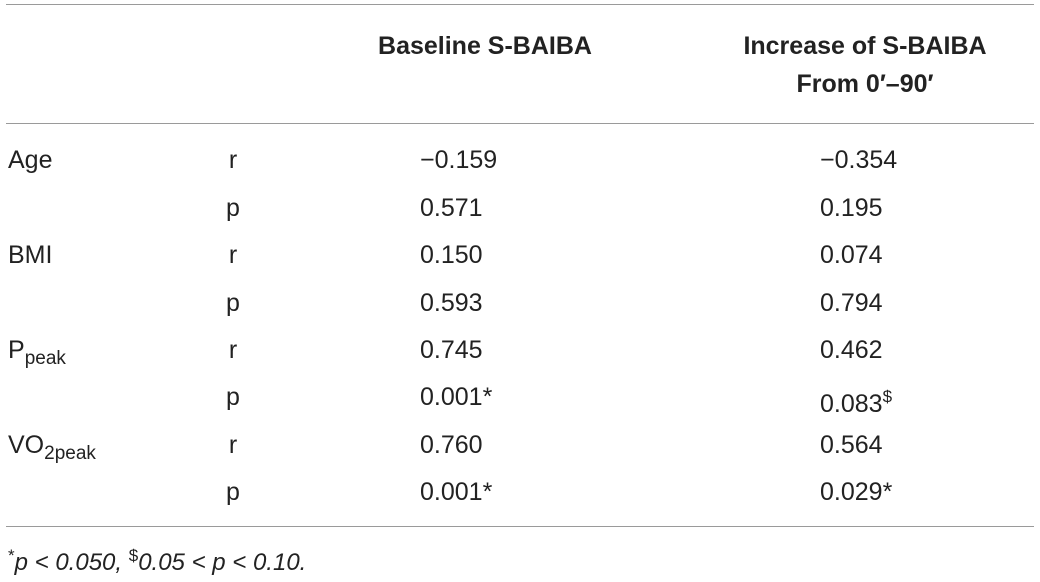 The image size is (1040, 582). I want to click on column-header-increase-line1: Increase of S-BAIBA, so click(865, 46).